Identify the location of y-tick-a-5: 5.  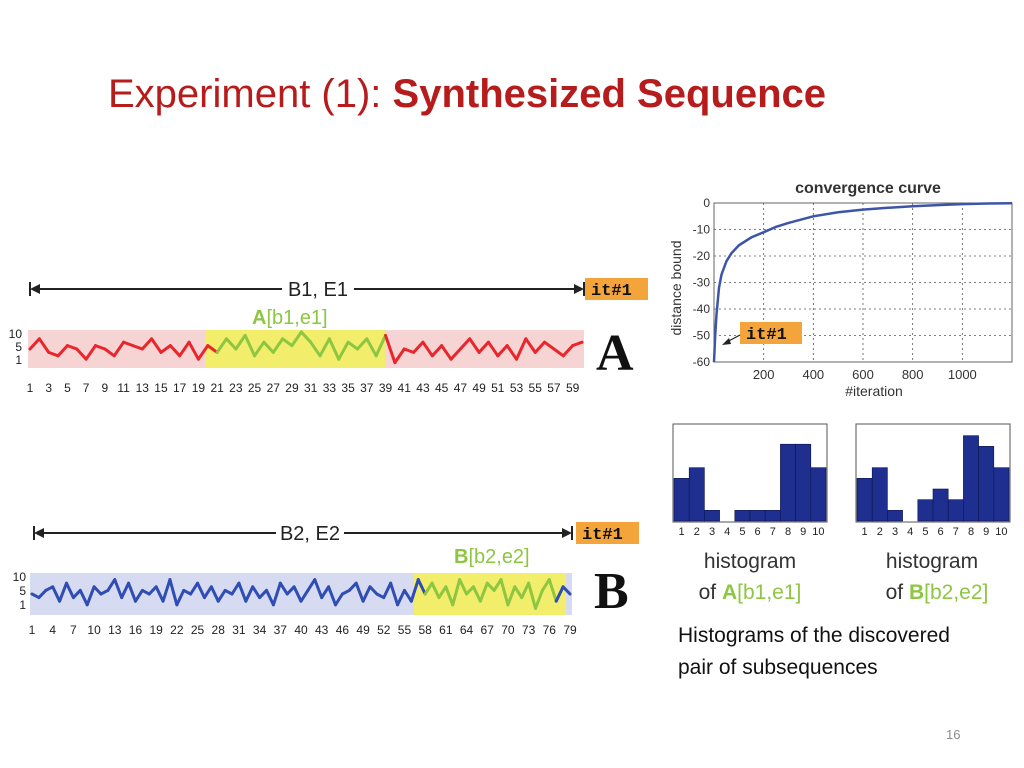
(18, 347).